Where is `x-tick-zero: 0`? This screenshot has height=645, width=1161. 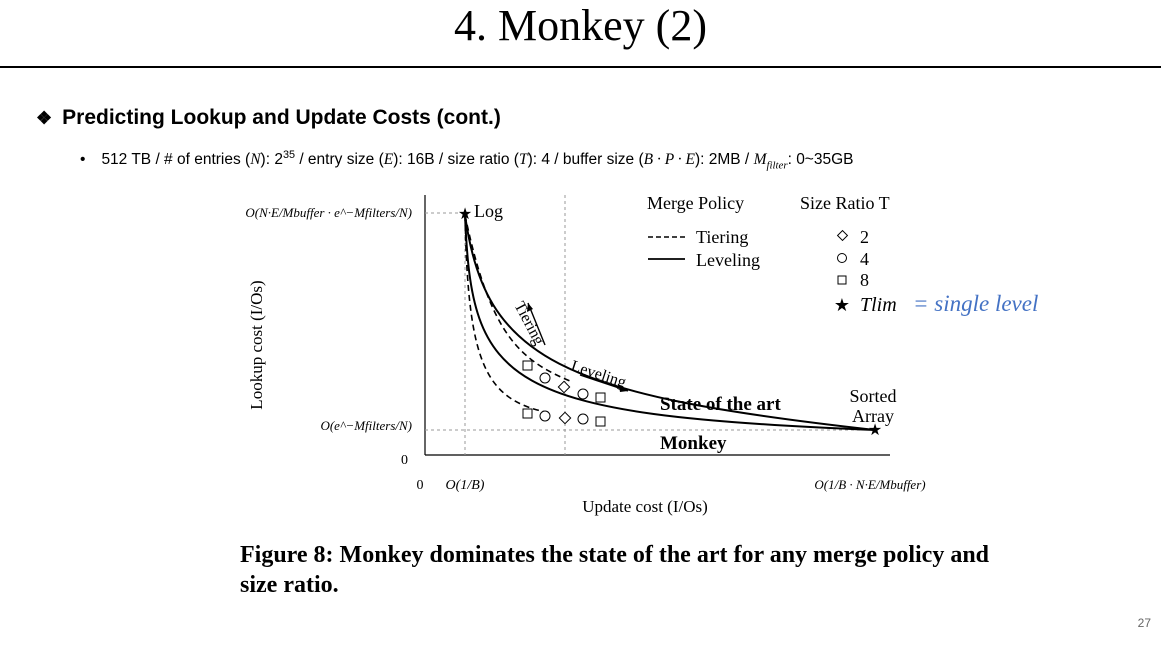 x-tick-zero: 0 is located at coordinates (420, 485).